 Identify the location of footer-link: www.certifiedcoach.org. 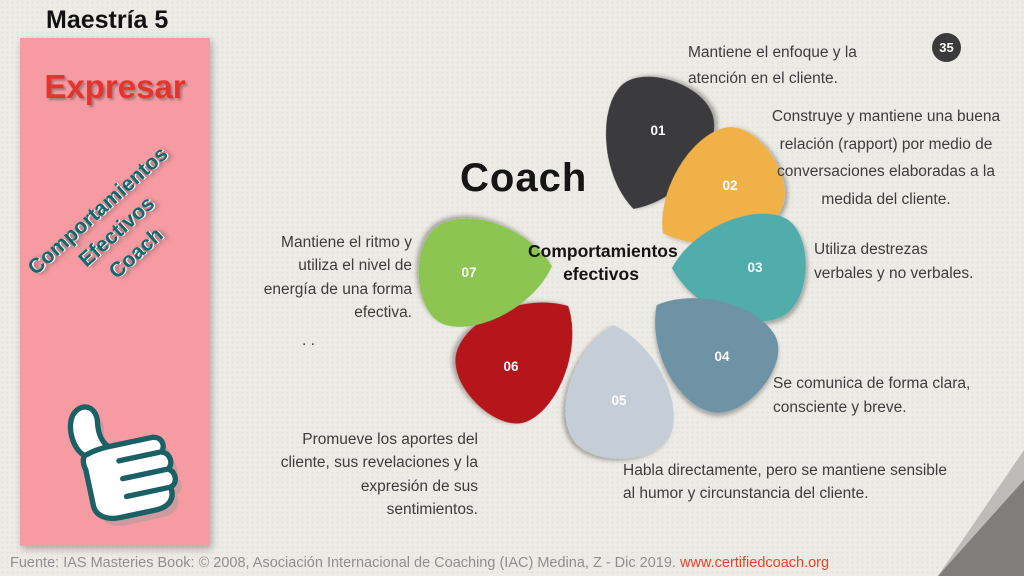
(754, 563).